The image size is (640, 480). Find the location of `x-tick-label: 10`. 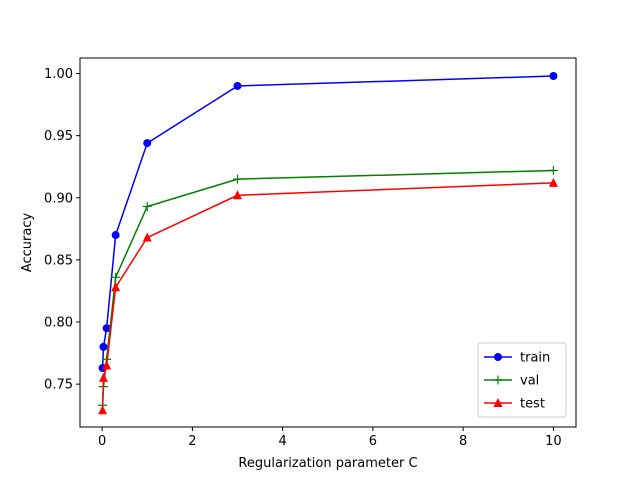

x-tick-label: 10 is located at coordinates (553, 441).